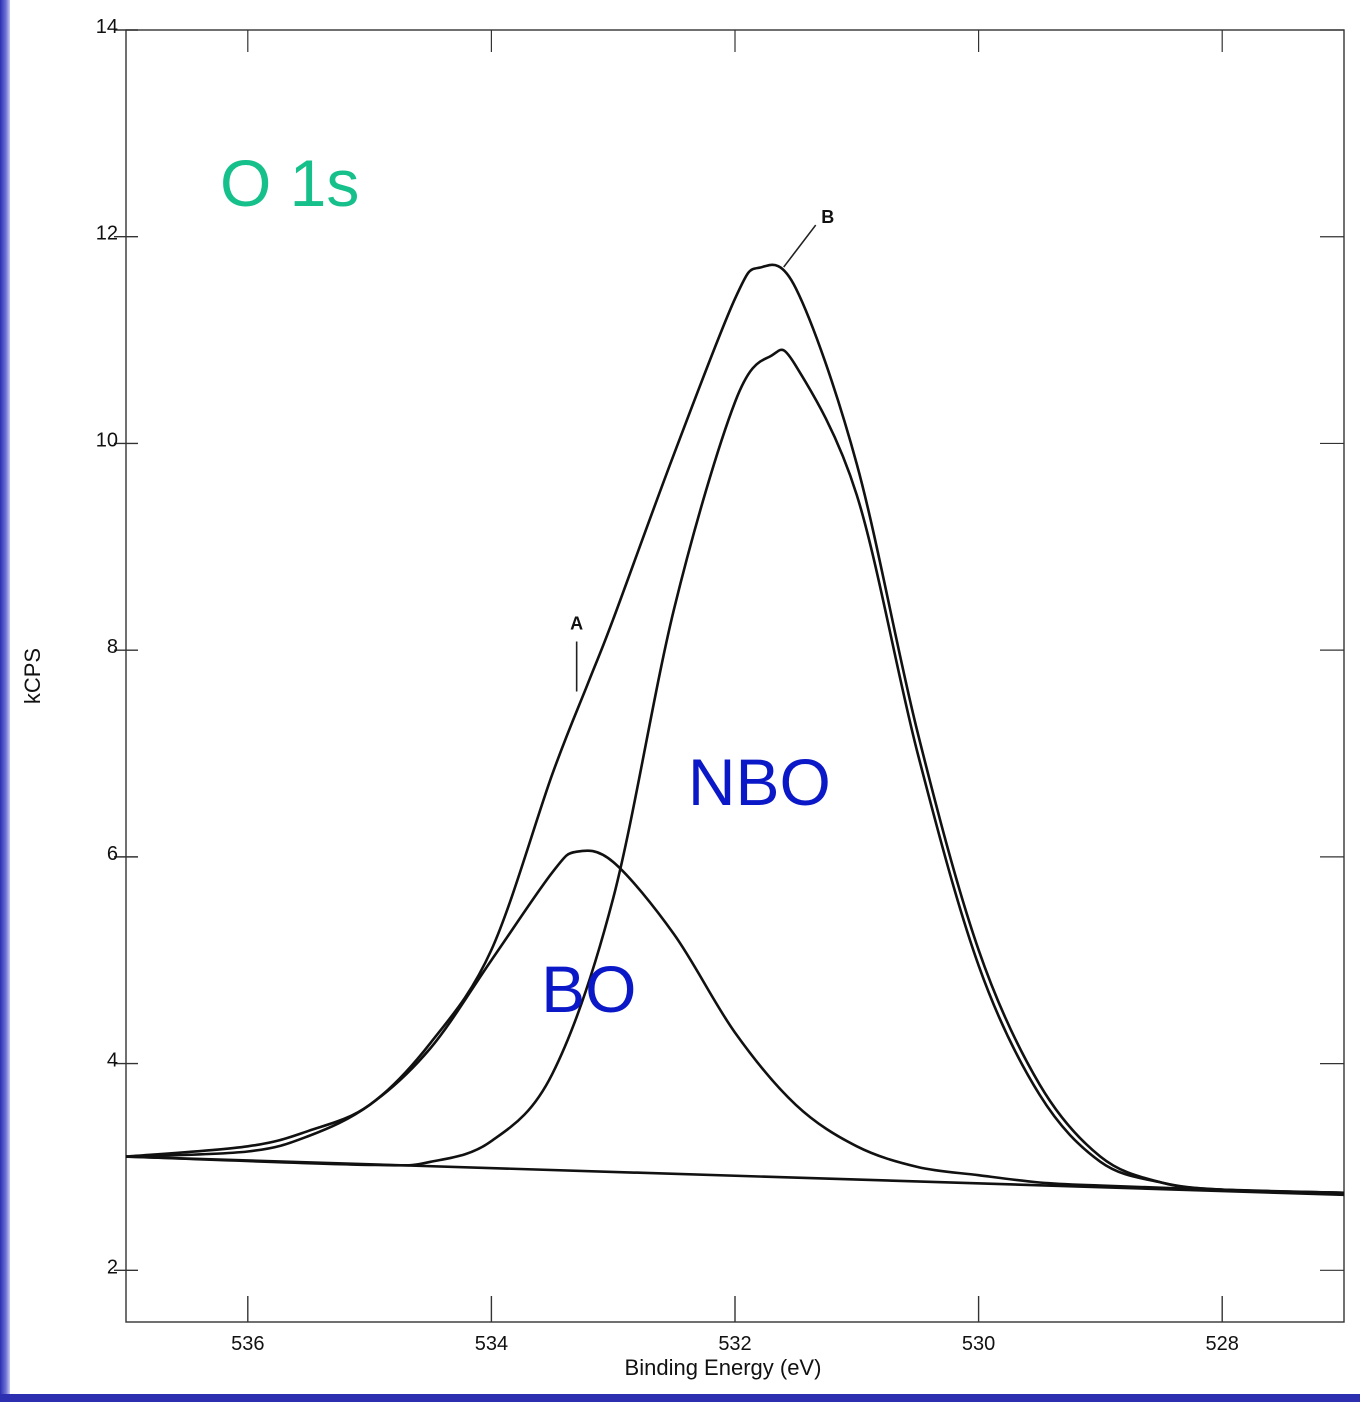 This screenshot has height=1402, width=1360. What do you see at coordinates (734, 1344) in the screenshot?
I see `x-tick-label: 532` at bounding box center [734, 1344].